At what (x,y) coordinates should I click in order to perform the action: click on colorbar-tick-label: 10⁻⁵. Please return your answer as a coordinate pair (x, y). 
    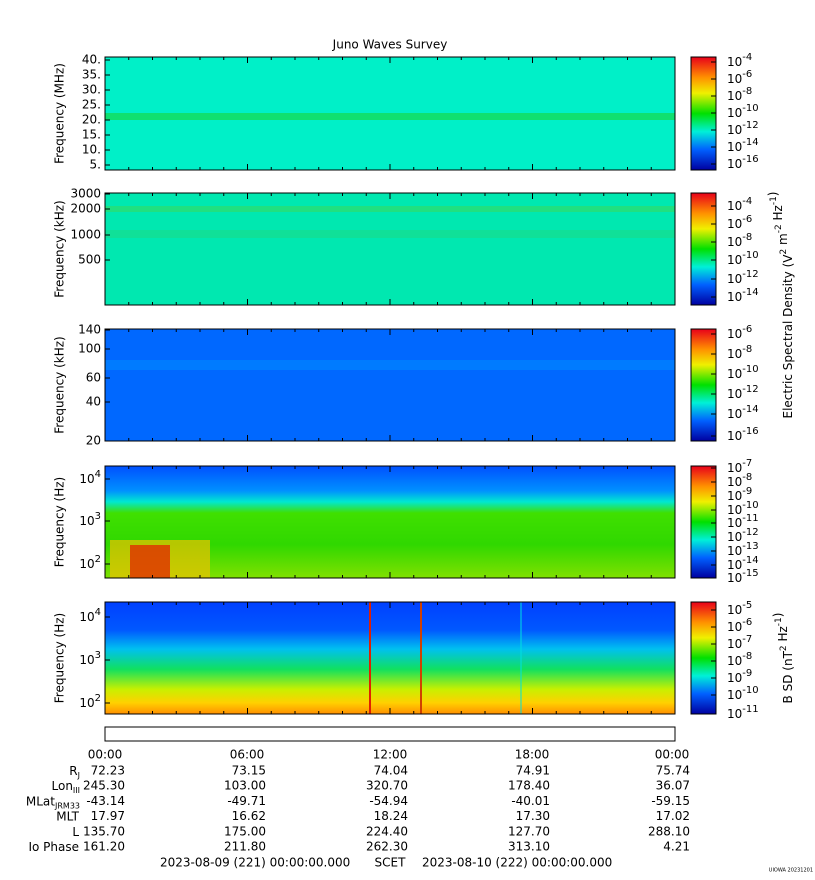
    Looking at the image, I should click on (739, 608).